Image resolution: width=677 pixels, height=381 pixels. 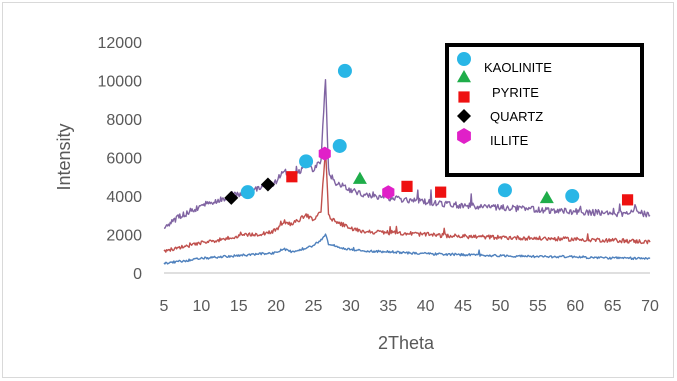 I want to click on x-tick-label: 35, so click(x=388, y=306).